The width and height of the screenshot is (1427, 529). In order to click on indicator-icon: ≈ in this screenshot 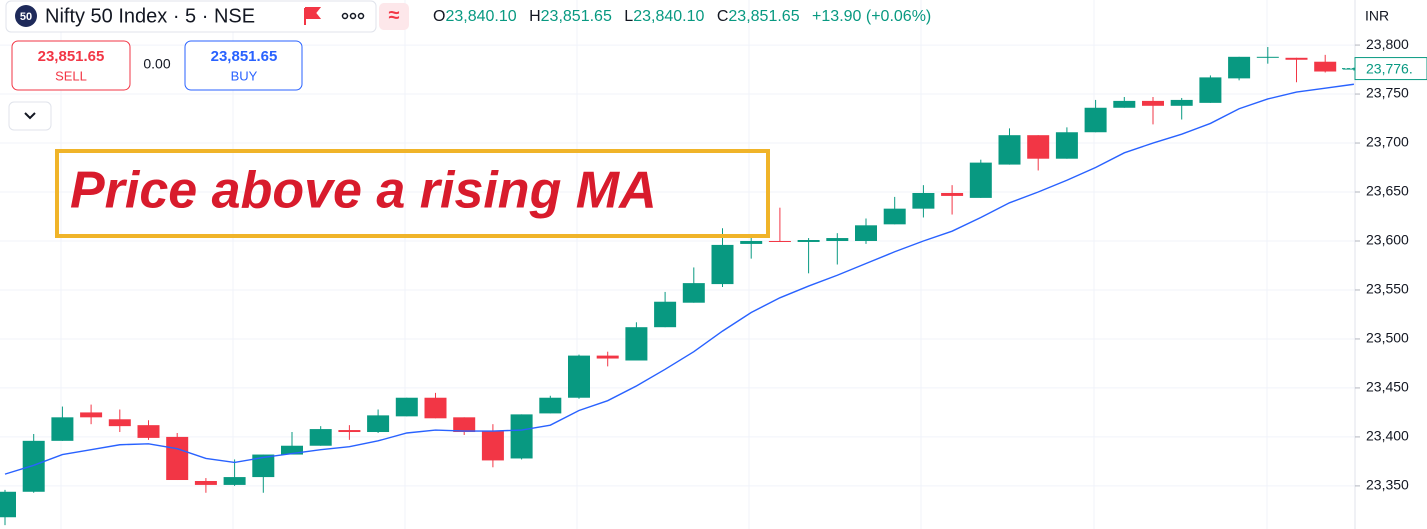, I will do `click(394, 15)`.